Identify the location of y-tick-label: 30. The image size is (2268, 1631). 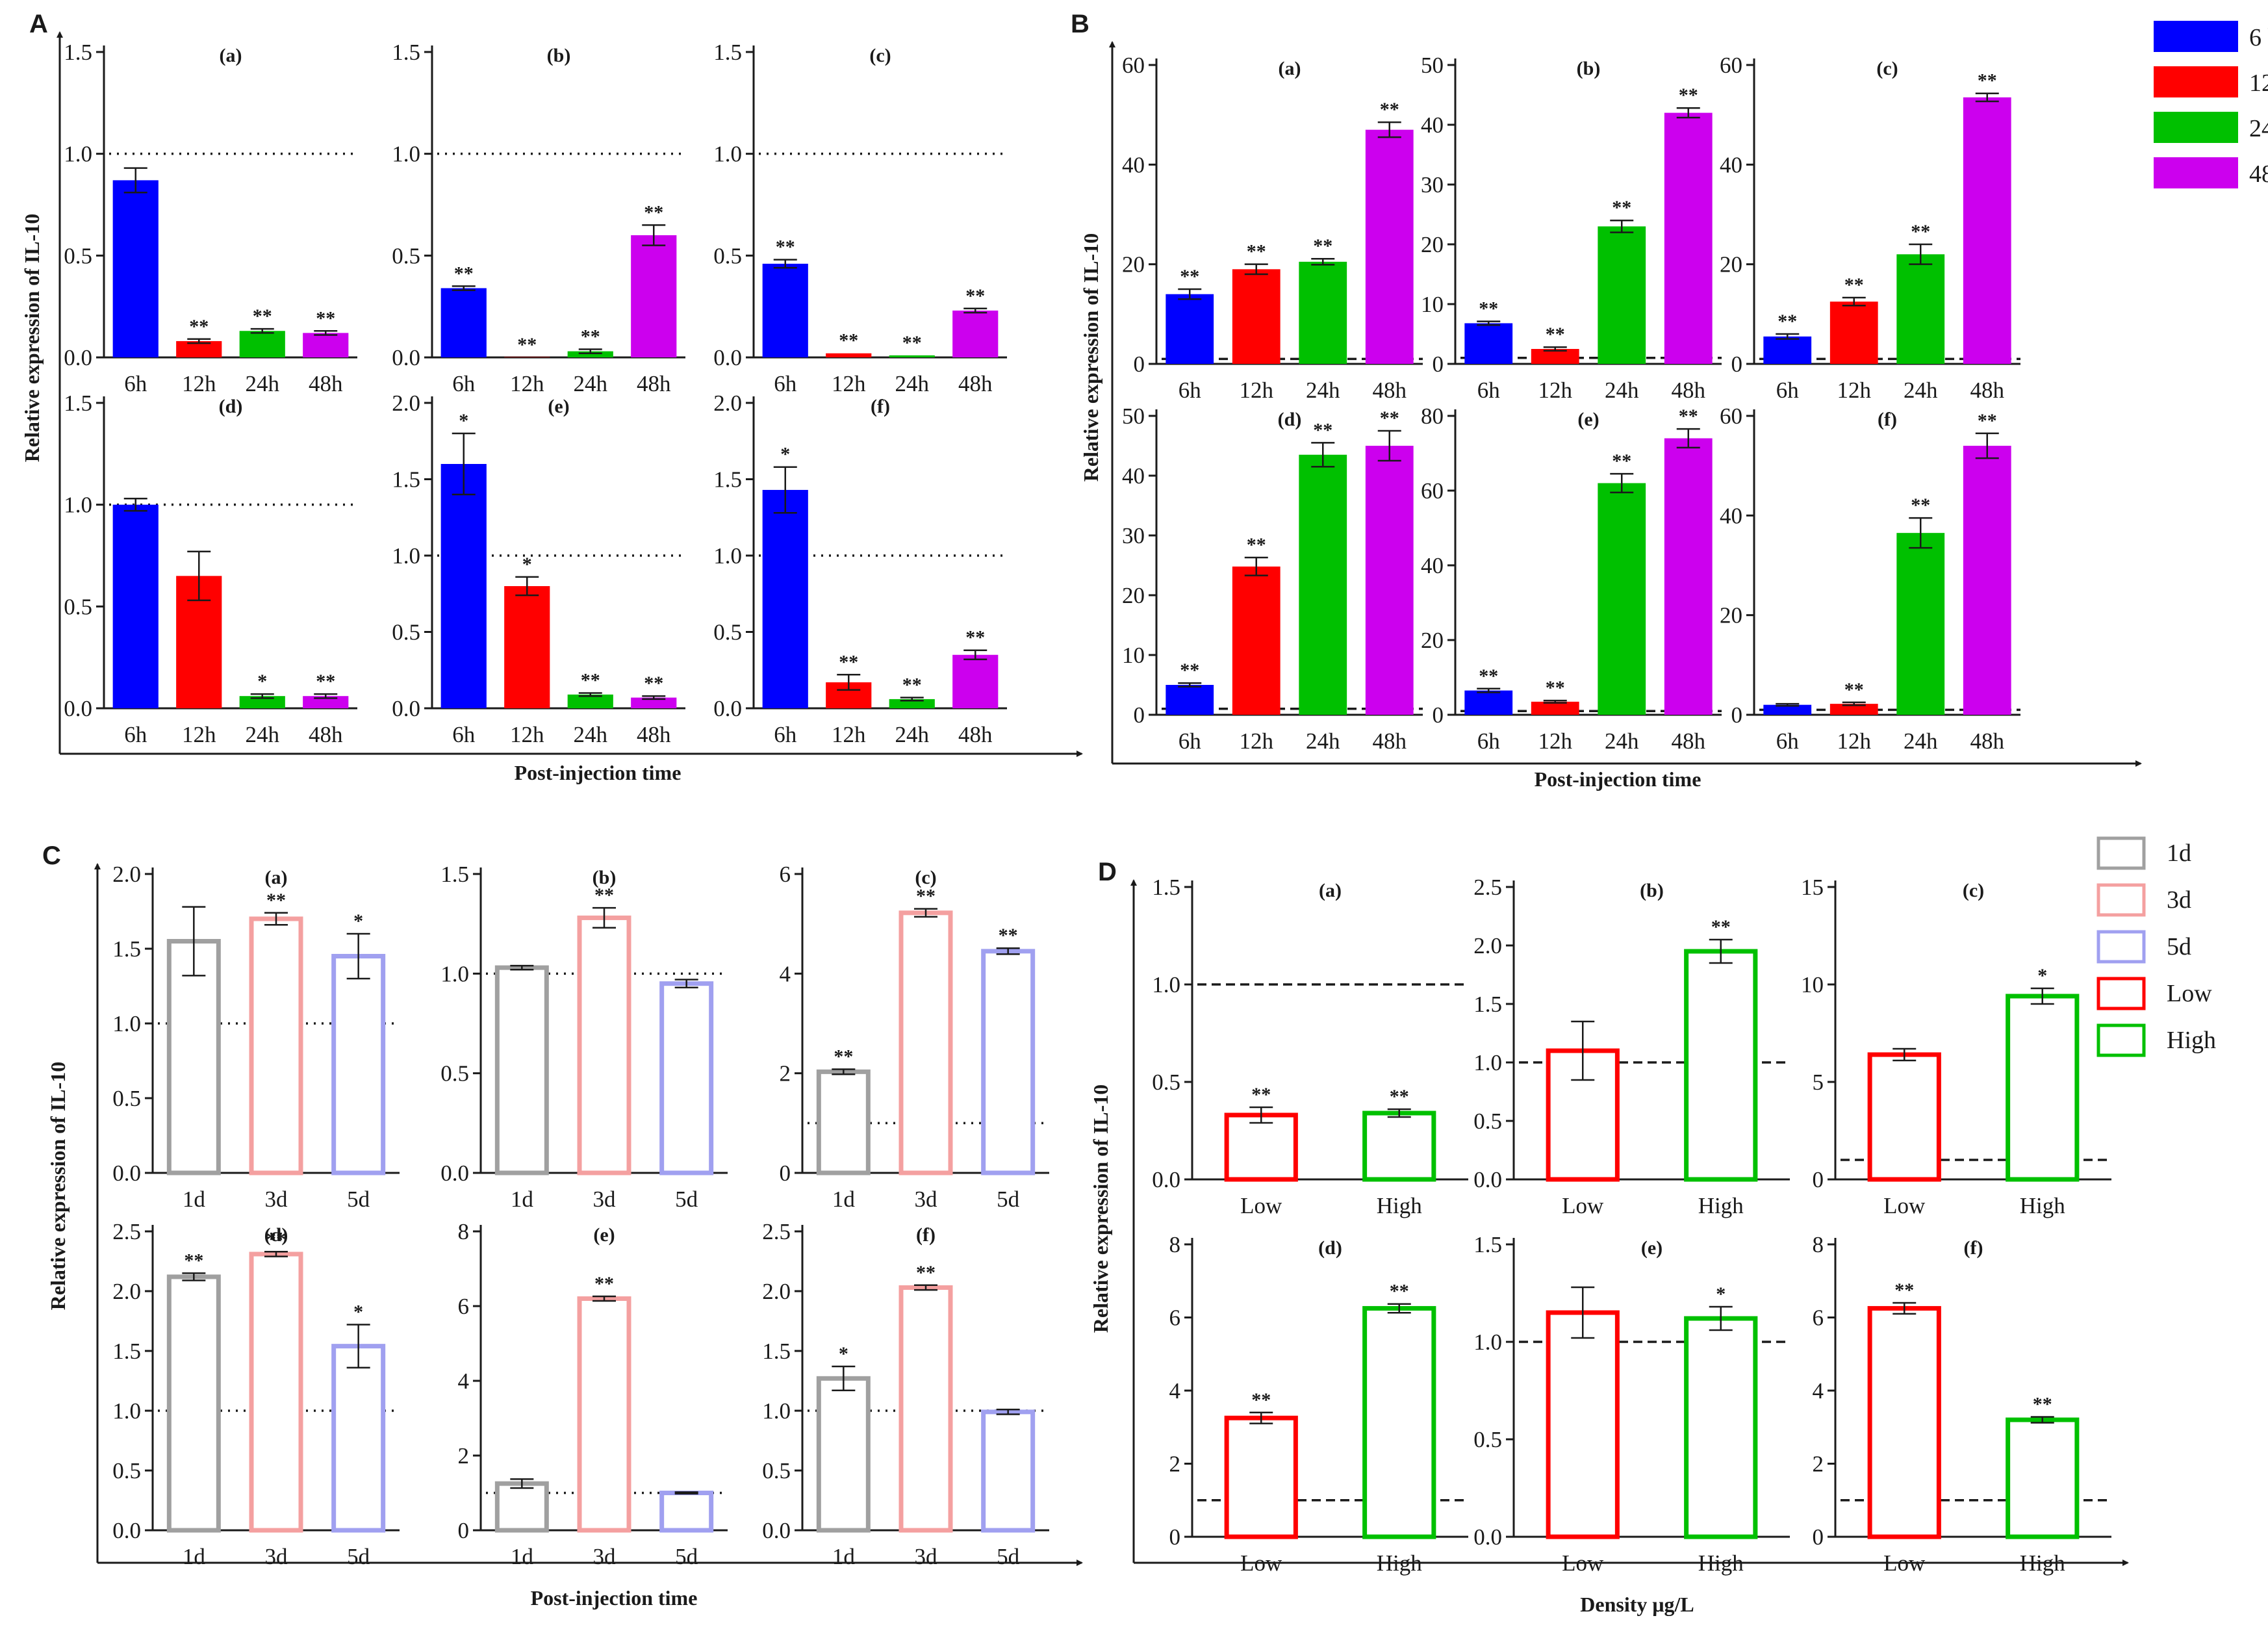
(1133, 536).